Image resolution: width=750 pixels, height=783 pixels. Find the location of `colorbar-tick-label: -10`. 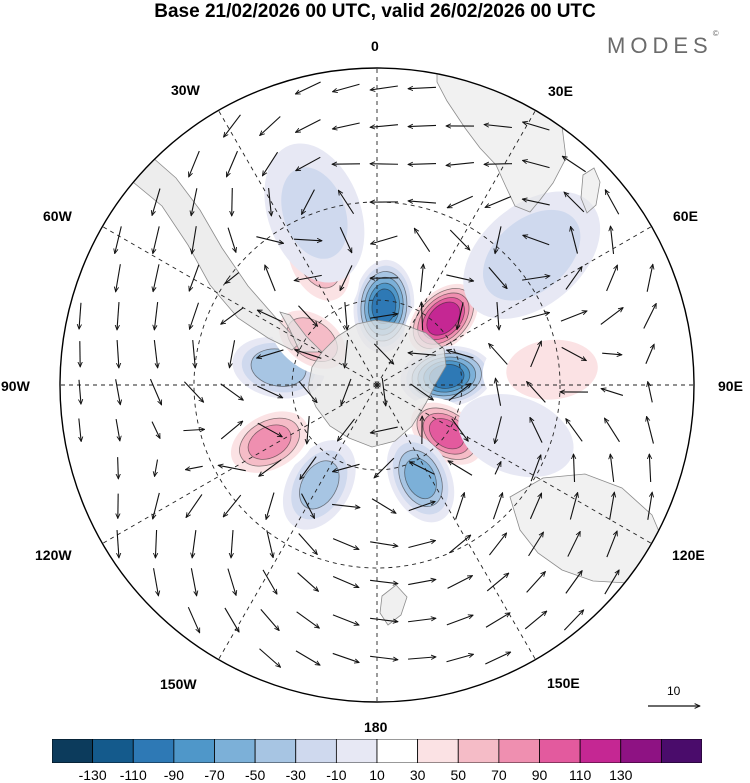

colorbar-tick-label: -10 is located at coordinates (336, 775).